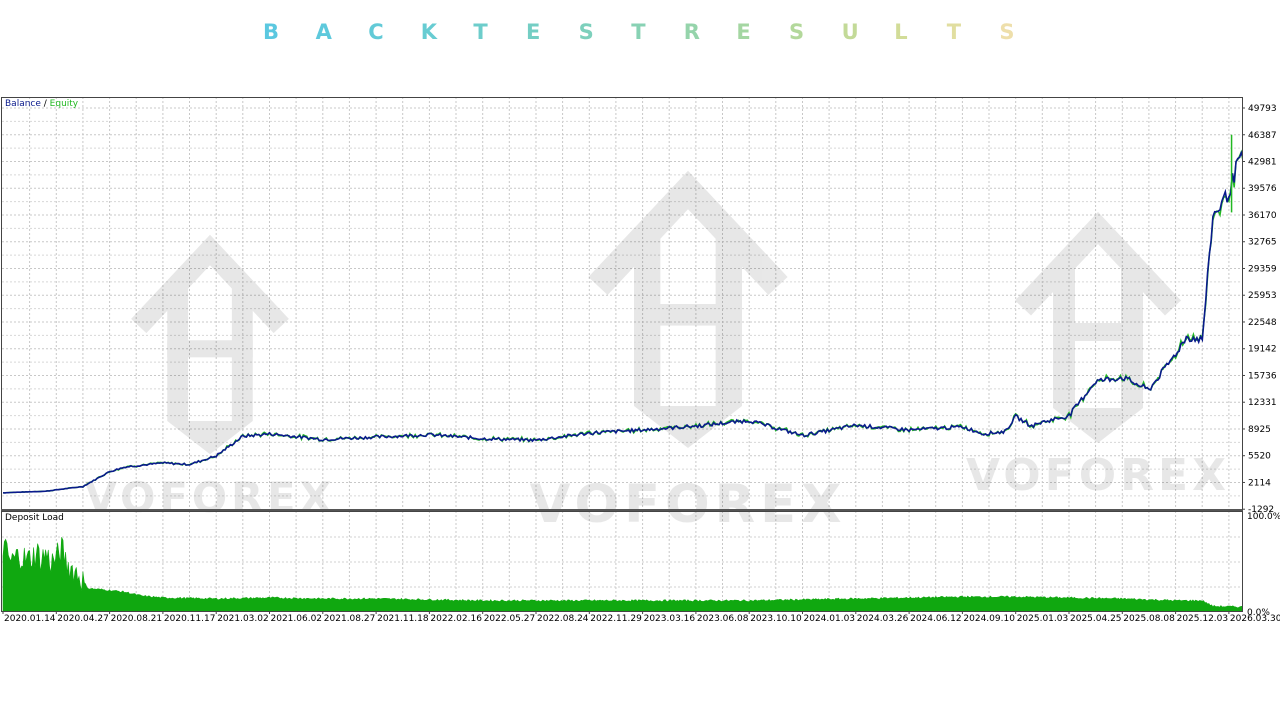 The image size is (1280, 720). I want to click on load-y-tick-label: 100.0%, so click(1263, 517).